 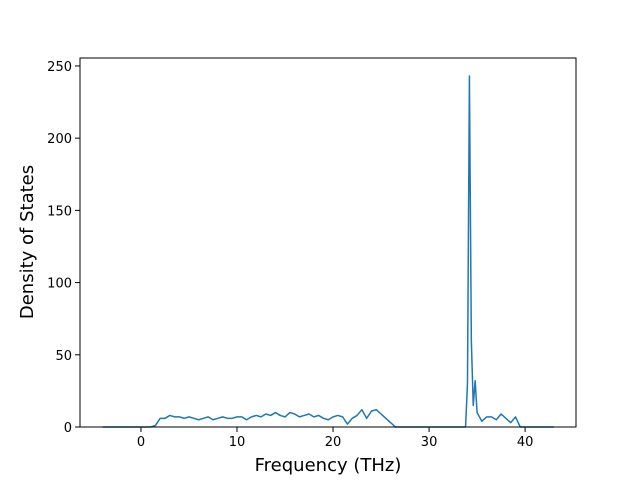 I want to click on y-tick-label: 200, so click(x=59, y=139).